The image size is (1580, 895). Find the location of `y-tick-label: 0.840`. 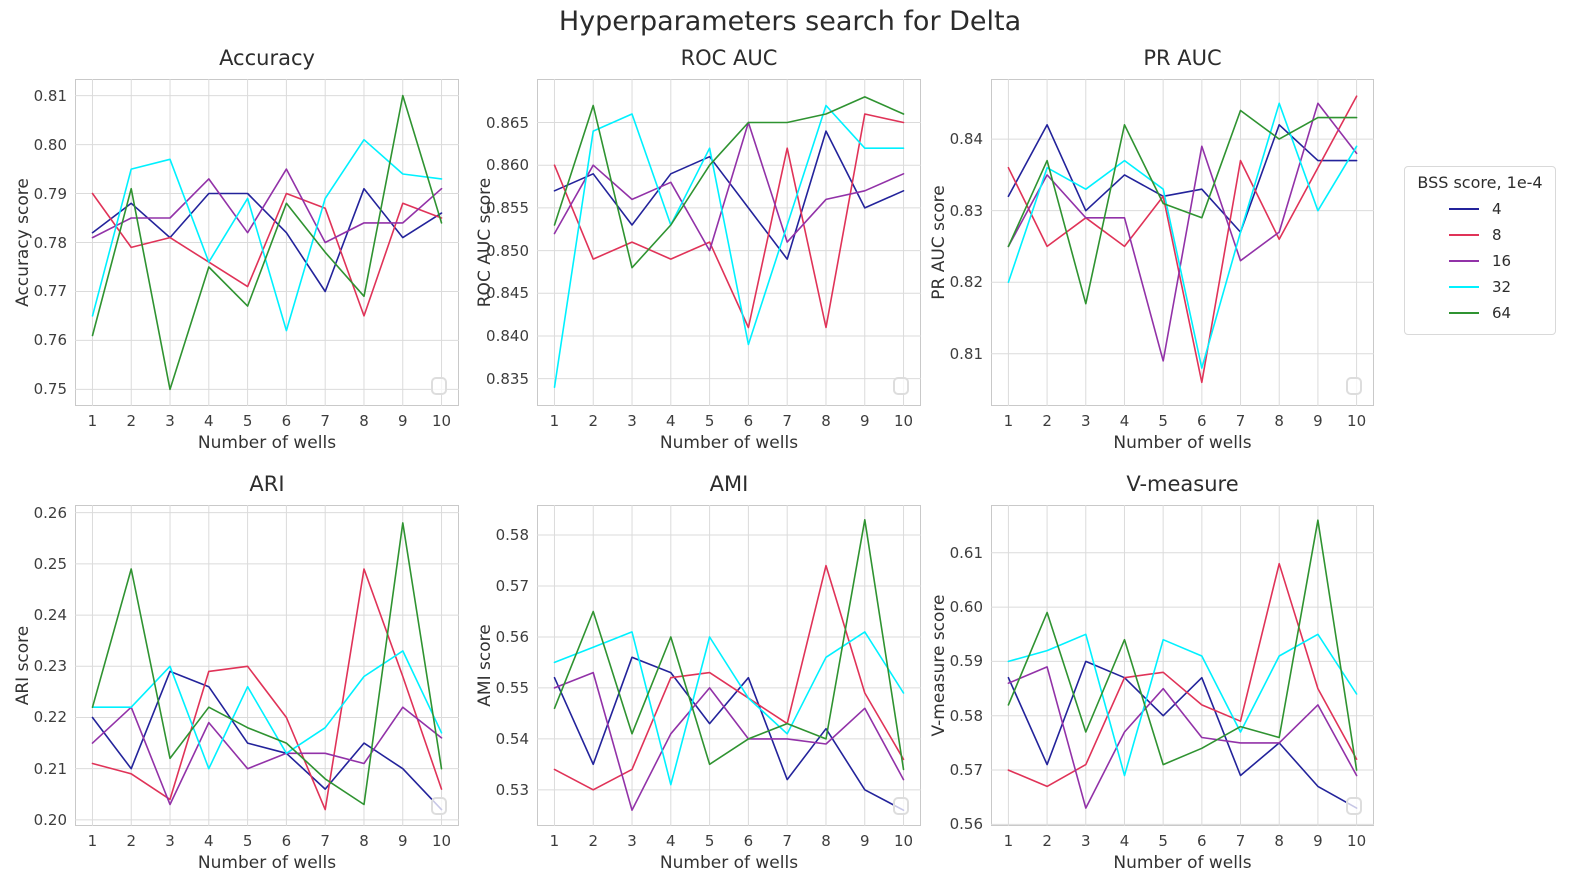

y-tick-label: 0.840 is located at coordinates (507, 335).